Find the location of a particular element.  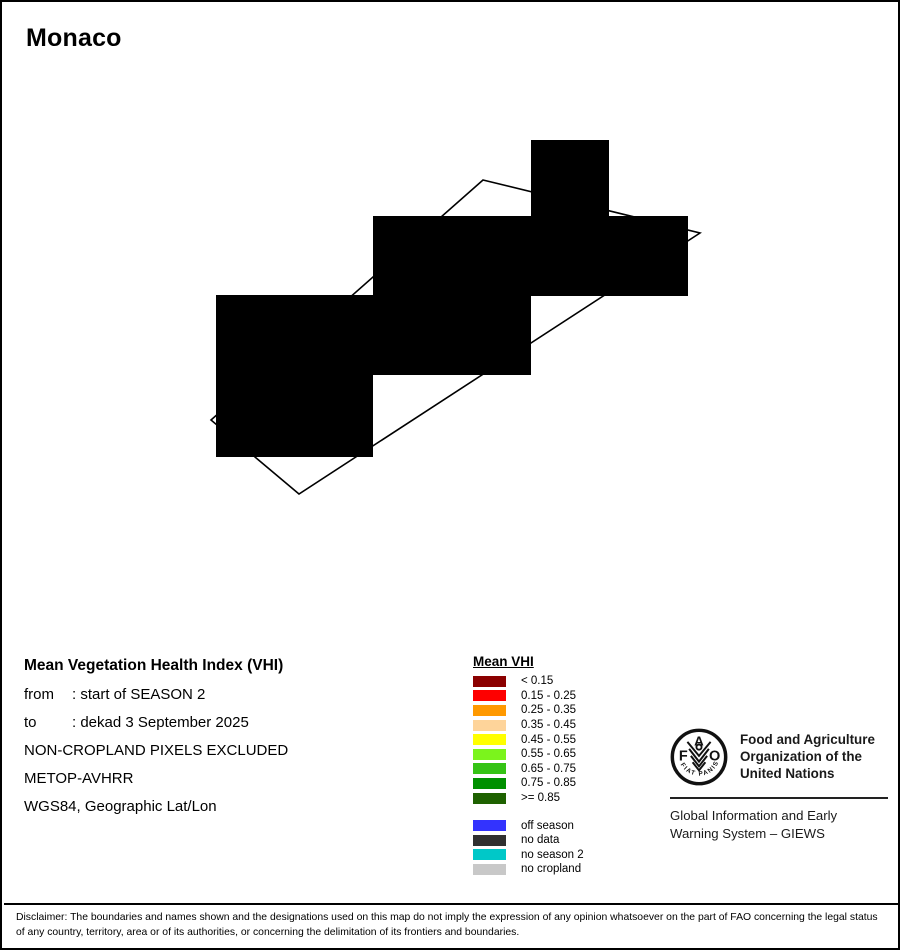

legend-item: 0.45 - 0.55 is located at coordinates (528, 739).